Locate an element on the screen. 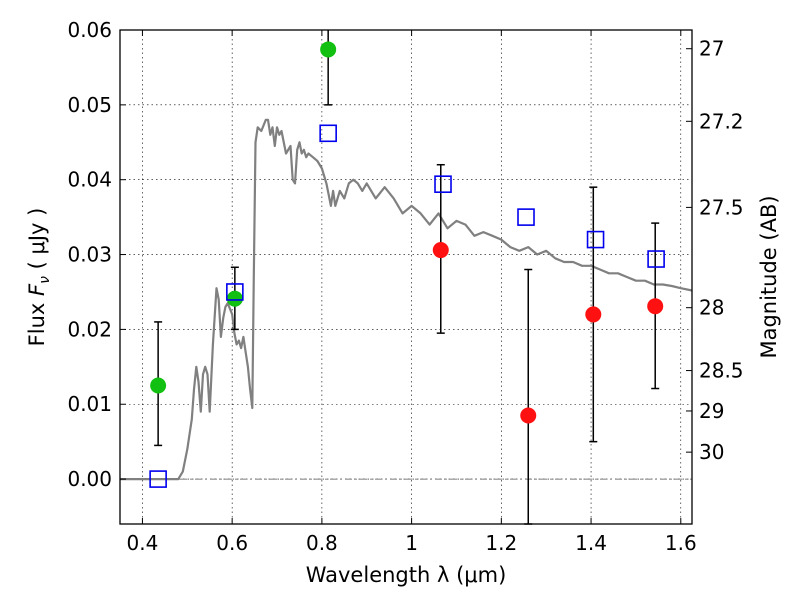 The width and height of the screenshot is (800, 600). x-axis-title: Wavelength λ (μm) is located at coordinates (406, 575).